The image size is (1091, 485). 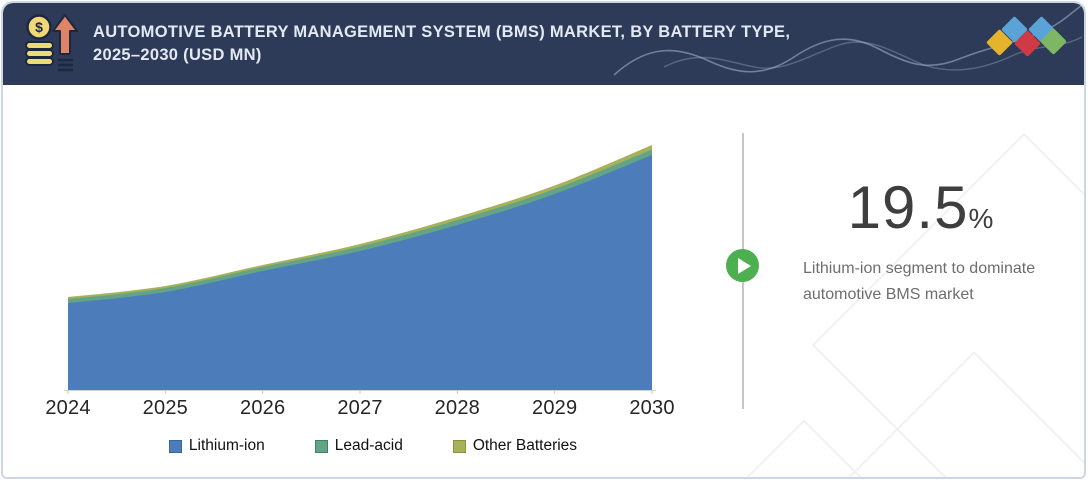 I want to click on stat-number-row: 19.5%, so click(x=920, y=207).